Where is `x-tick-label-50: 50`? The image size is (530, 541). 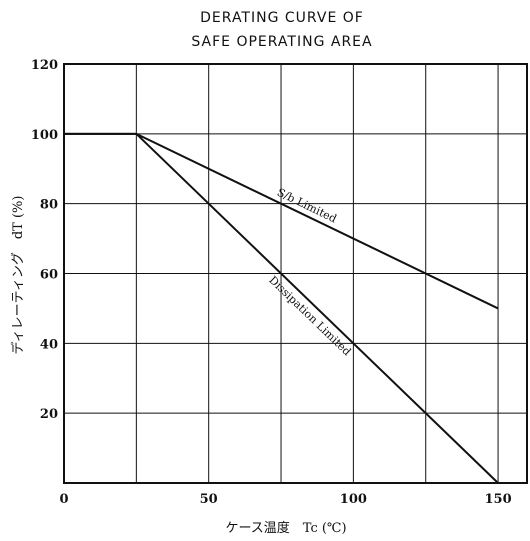
x-tick-label-50: 50 is located at coordinates (209, 499).